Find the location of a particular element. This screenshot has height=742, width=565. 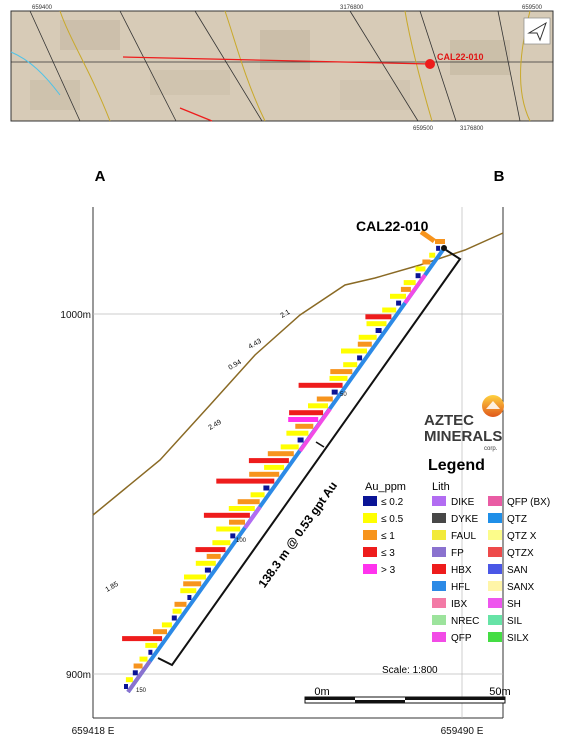

legend-au-label: ≤ 3 is located at coordinates (388, 553).